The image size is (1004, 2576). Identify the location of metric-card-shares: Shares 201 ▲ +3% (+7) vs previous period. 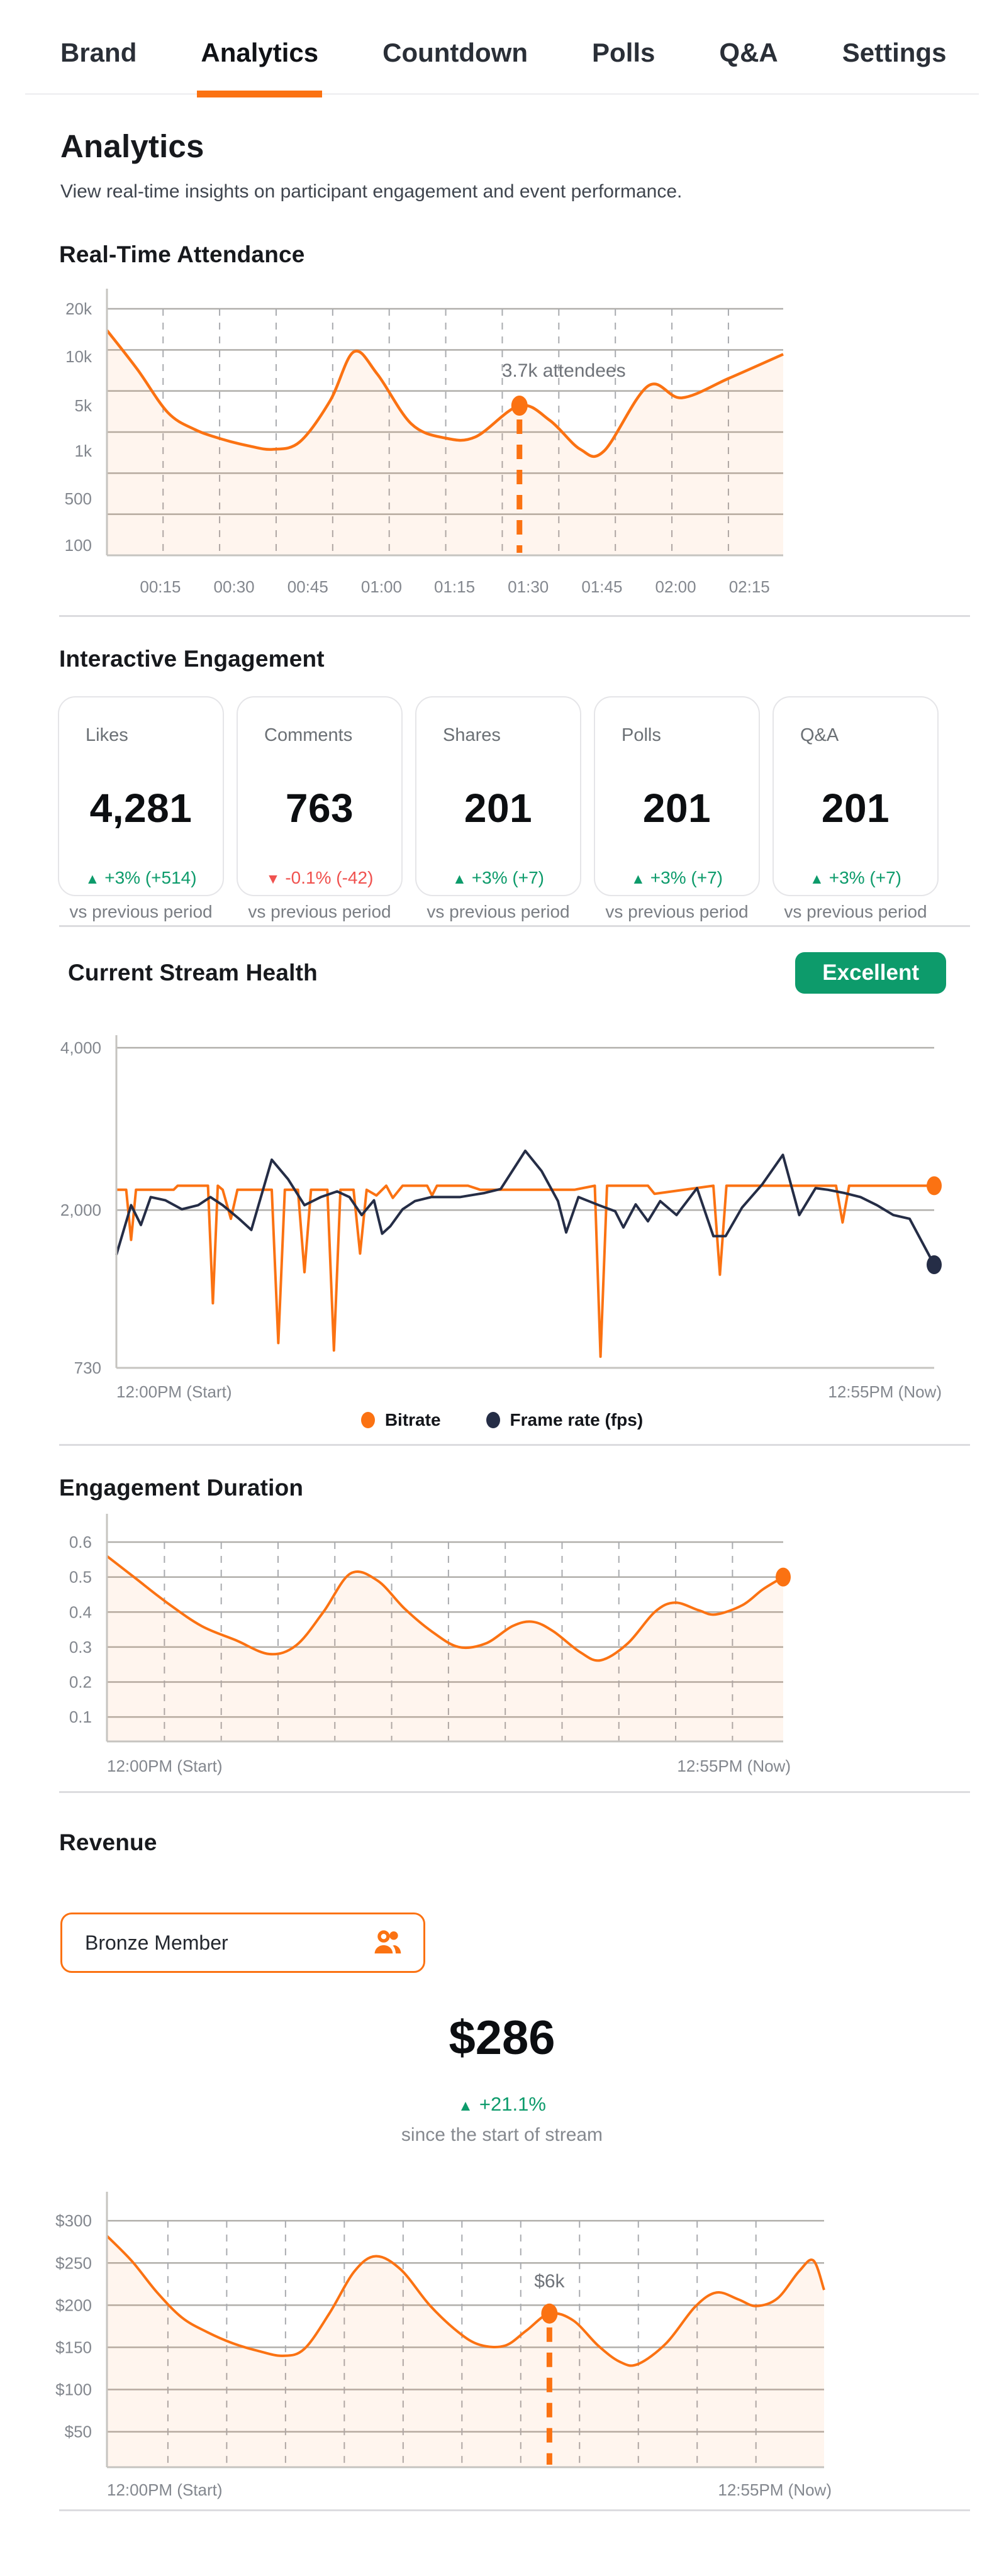
(498, 808).